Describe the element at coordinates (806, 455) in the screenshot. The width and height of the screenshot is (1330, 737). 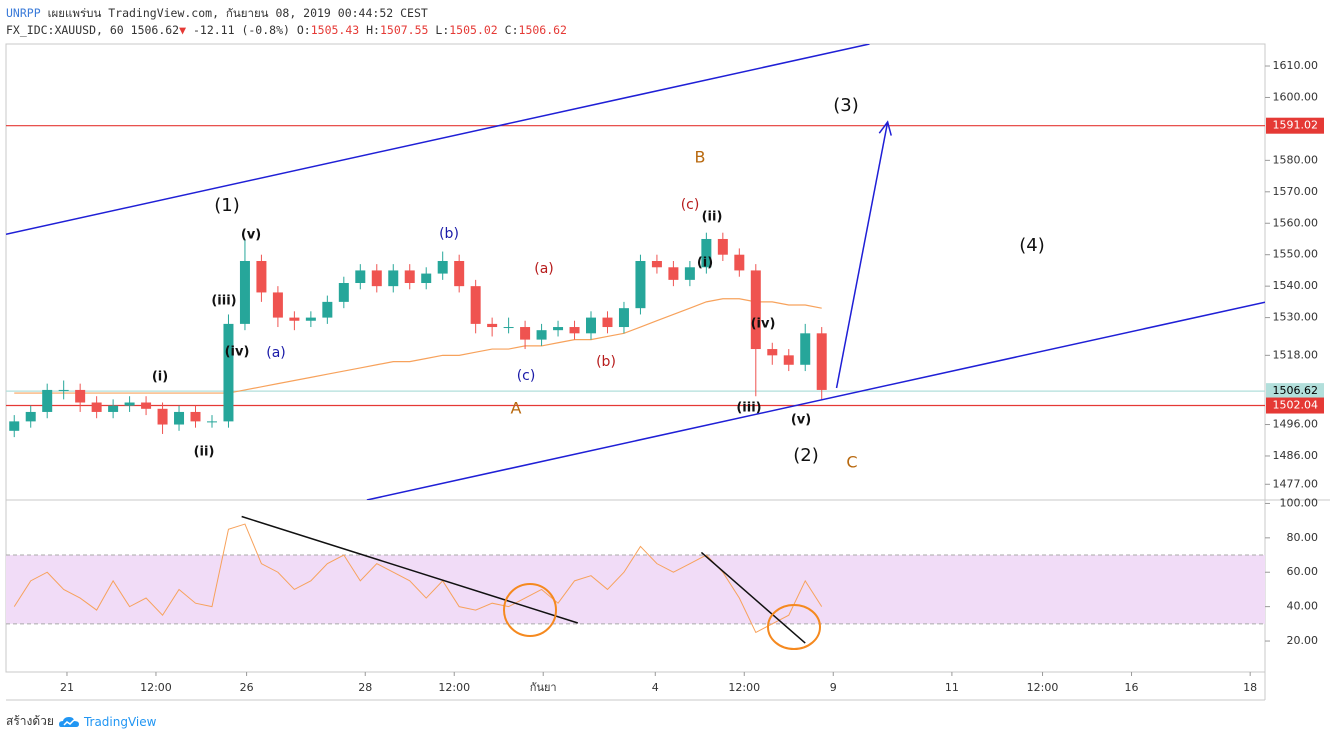
I see `wave-label: (2)` at that location.